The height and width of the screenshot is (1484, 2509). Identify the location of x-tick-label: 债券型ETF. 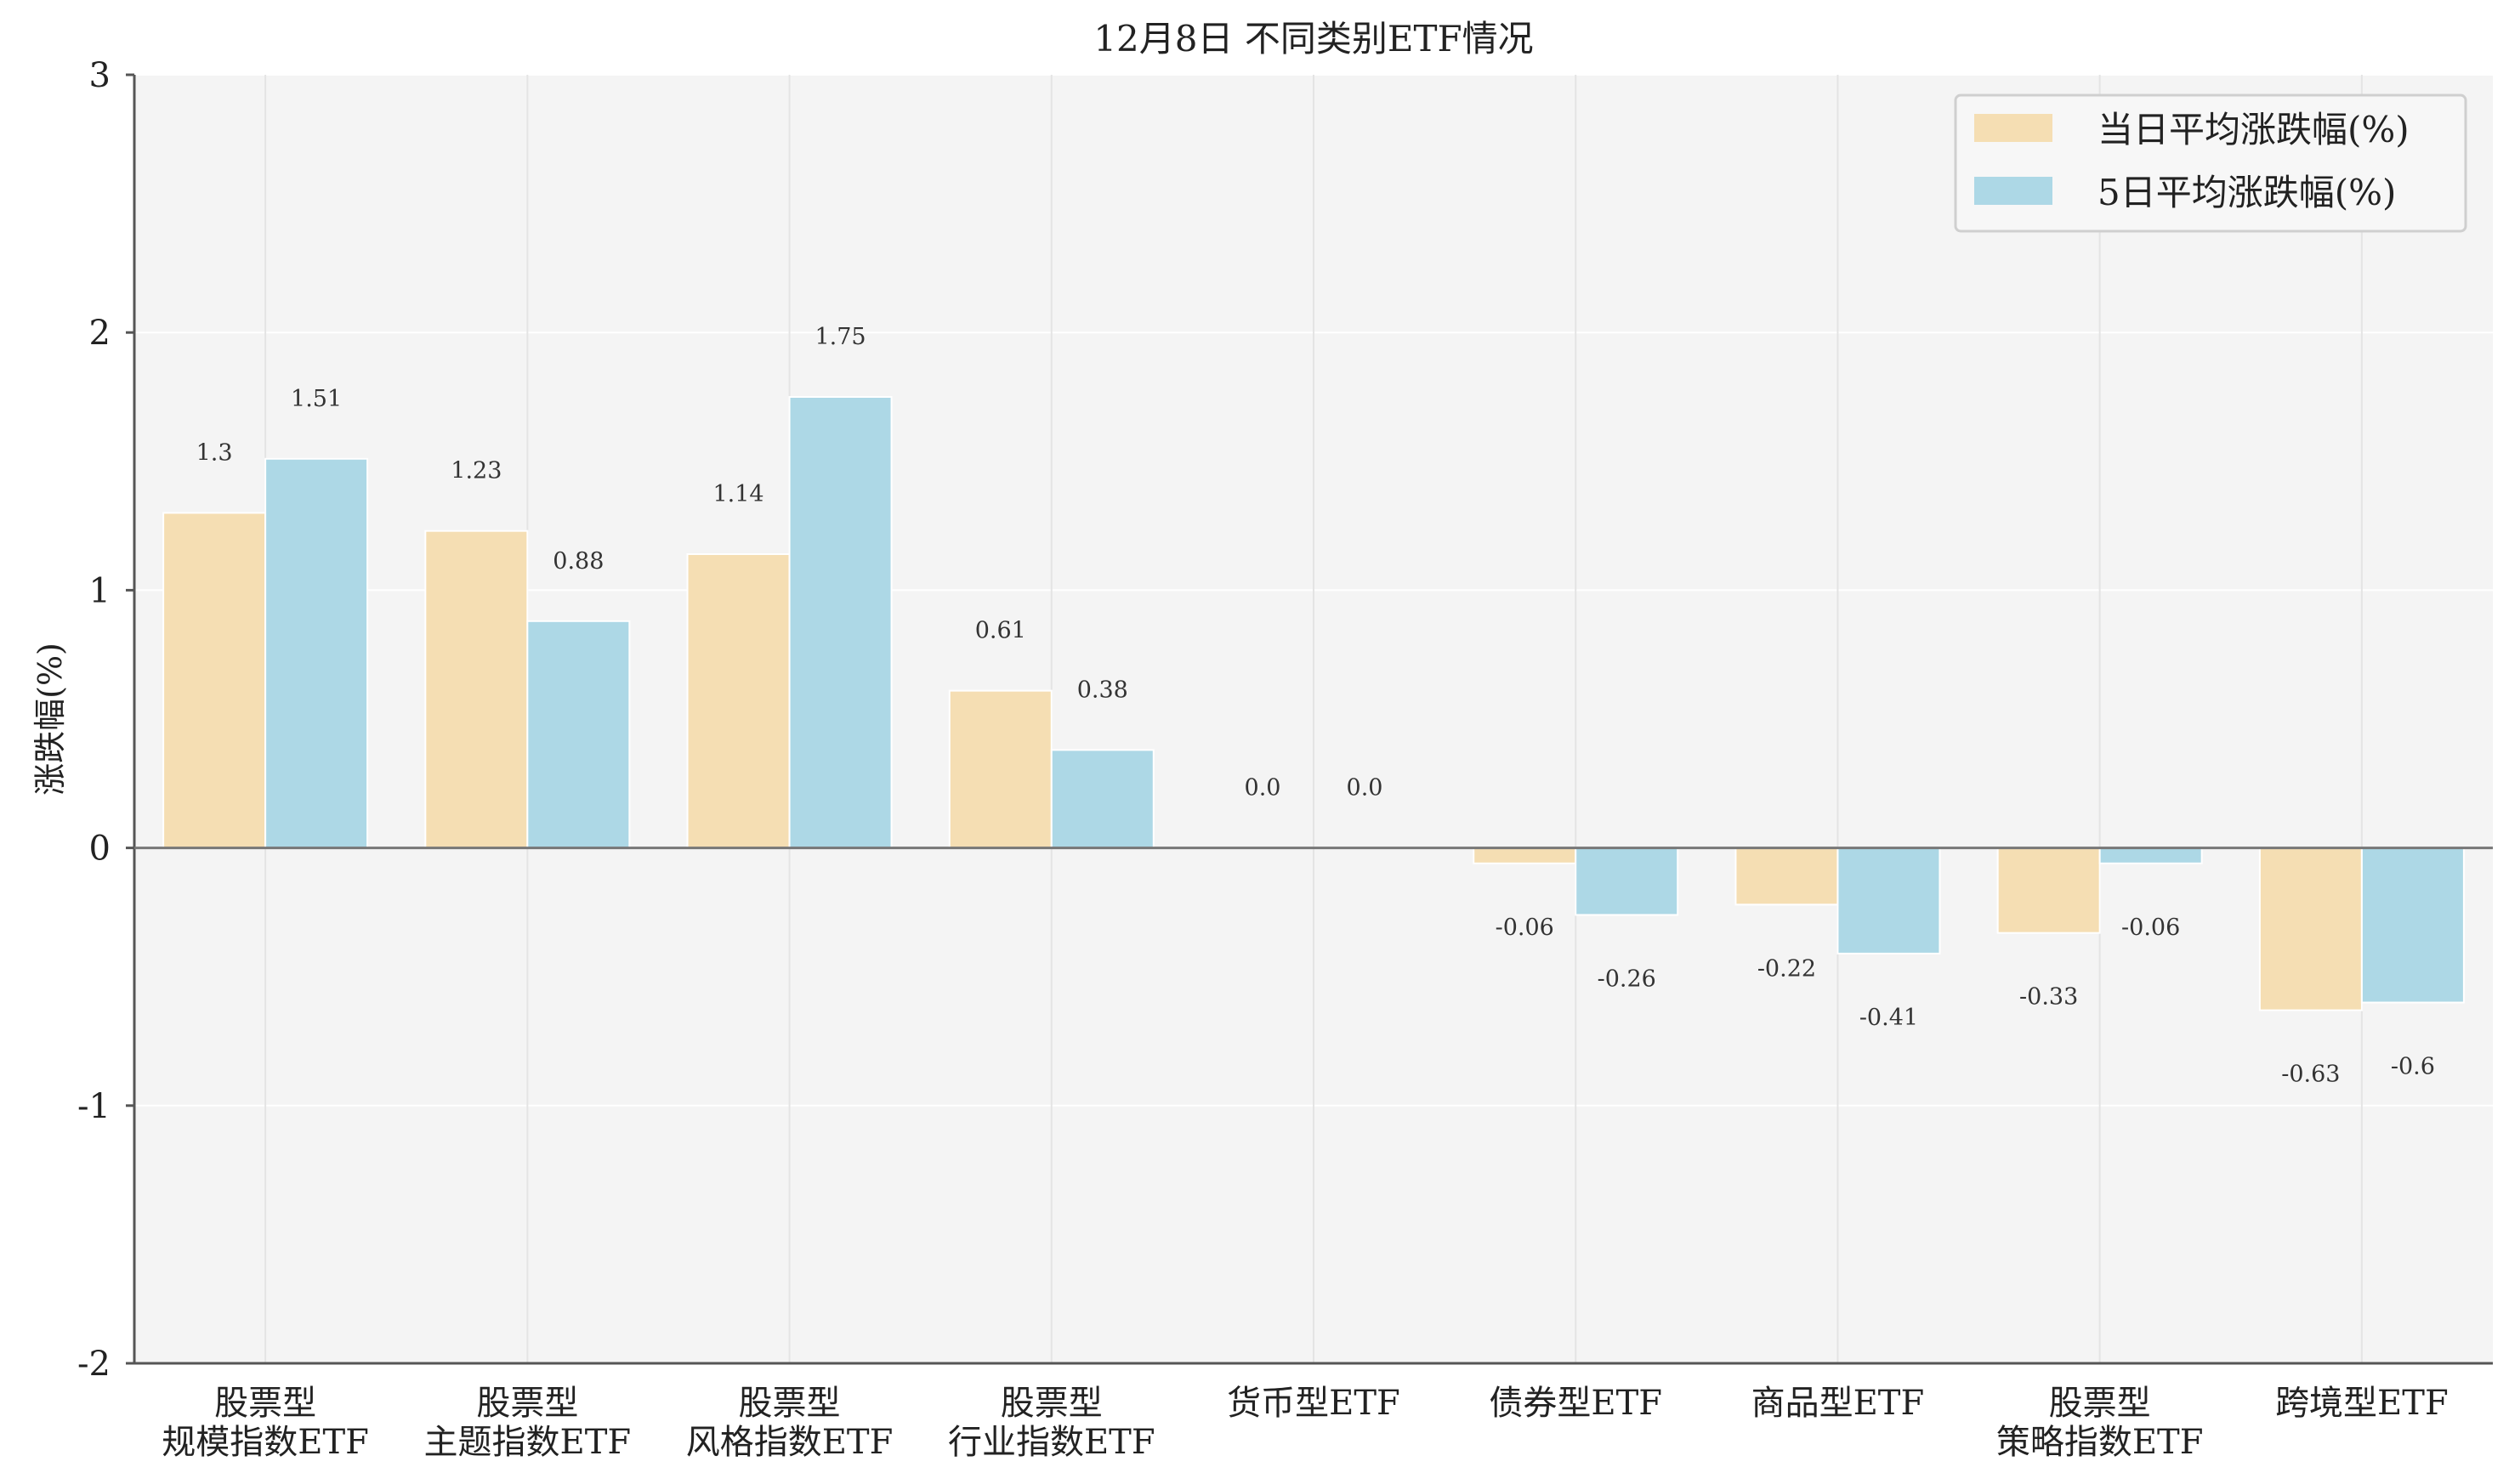
(1575, 1403).